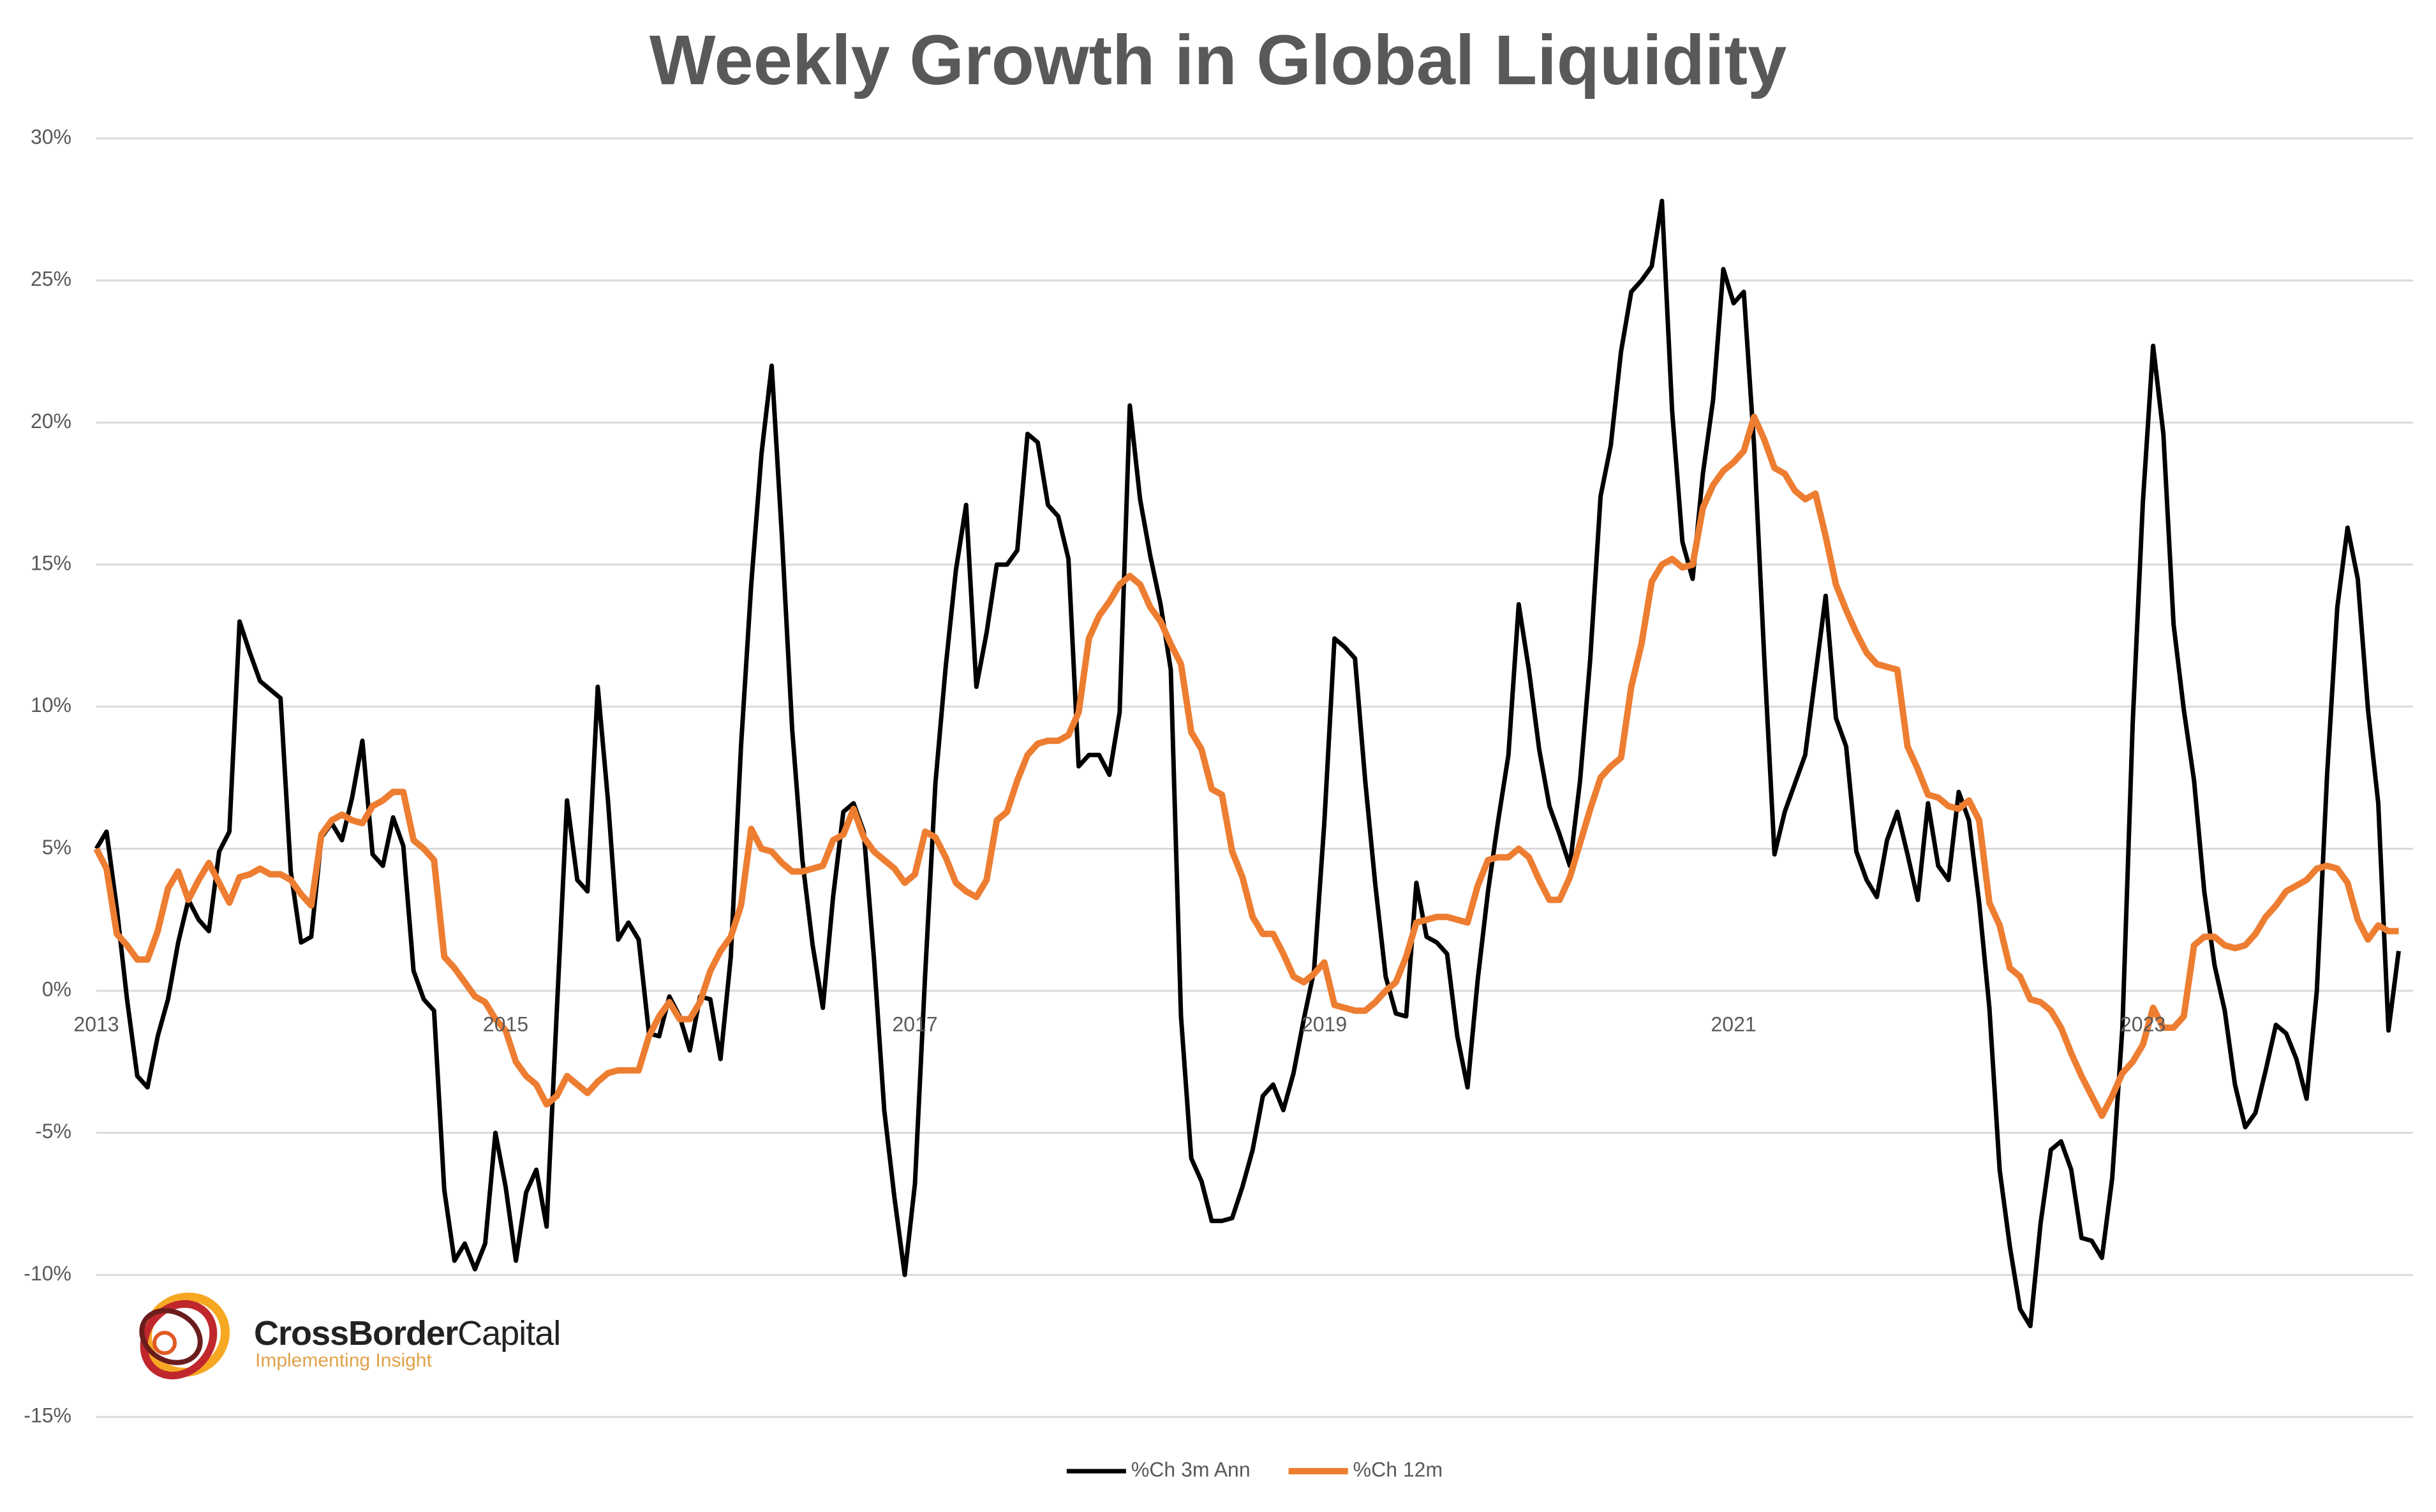 The height and width of the screenshot is (1512, 2436). Describe the element at coordinates (56, 988) in the screenshot. I see `y-tick-label: 0%` at that location.